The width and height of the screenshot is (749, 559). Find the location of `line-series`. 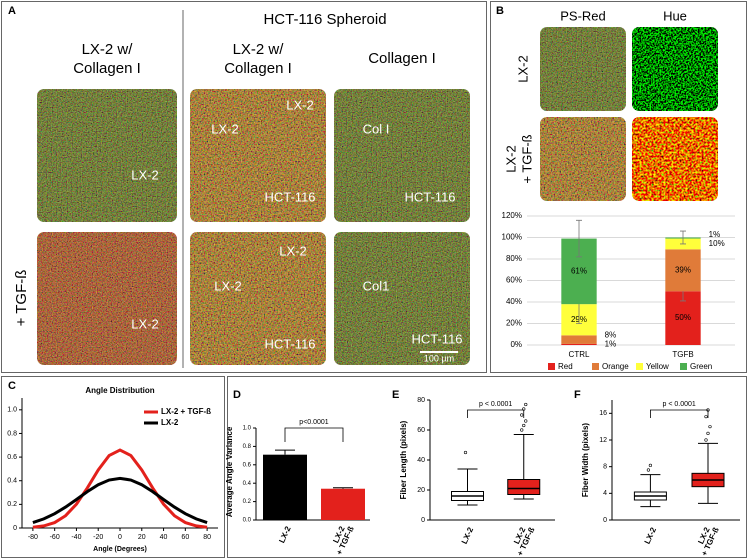

line-series is located at coordinates (120, 500).